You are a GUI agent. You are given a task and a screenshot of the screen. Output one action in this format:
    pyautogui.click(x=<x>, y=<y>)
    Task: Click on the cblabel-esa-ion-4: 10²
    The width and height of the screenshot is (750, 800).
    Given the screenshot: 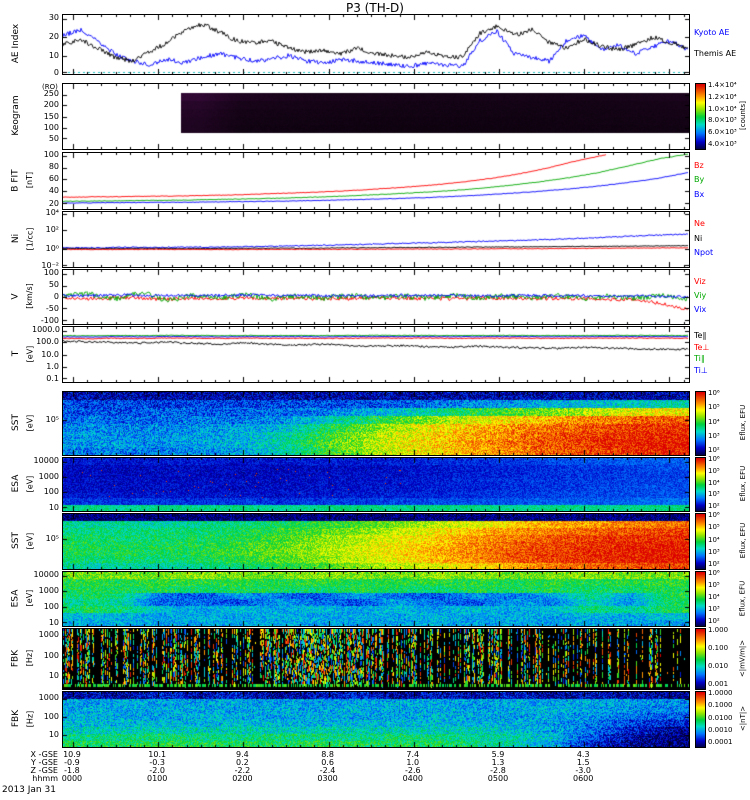 What is the action you would take?
    pyautogui.click(x=714, y=506)
    